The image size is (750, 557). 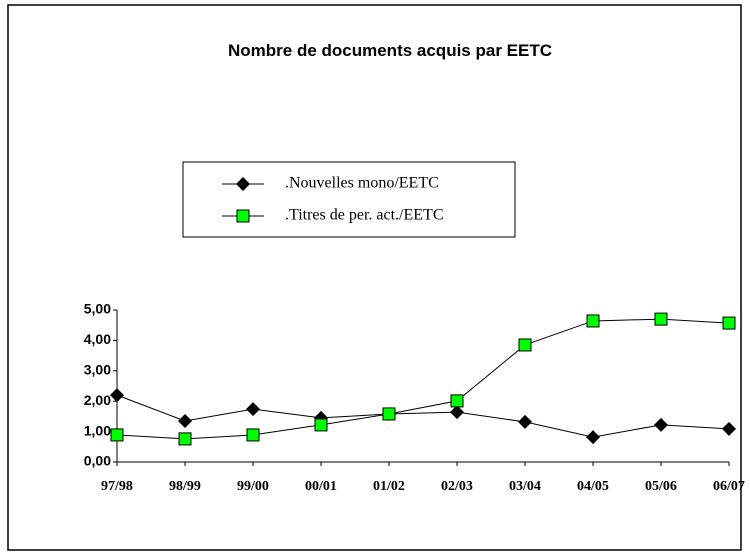 What do you see at coordinates (97, 309) in the screenshot?
I see `y-tick-label: 5,00` at bounding box center [97, 309].